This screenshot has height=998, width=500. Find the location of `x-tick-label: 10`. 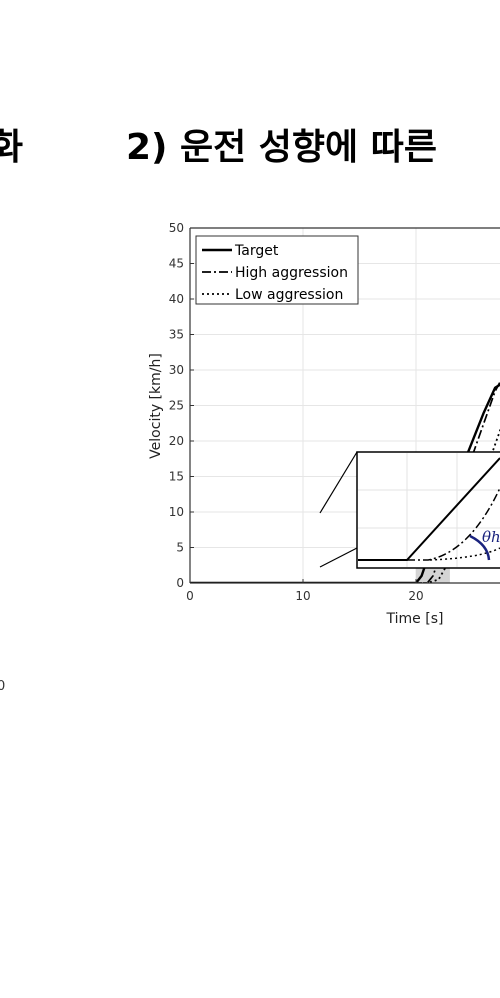

x-tick-label: 10 is located at coordinates (302, 596).